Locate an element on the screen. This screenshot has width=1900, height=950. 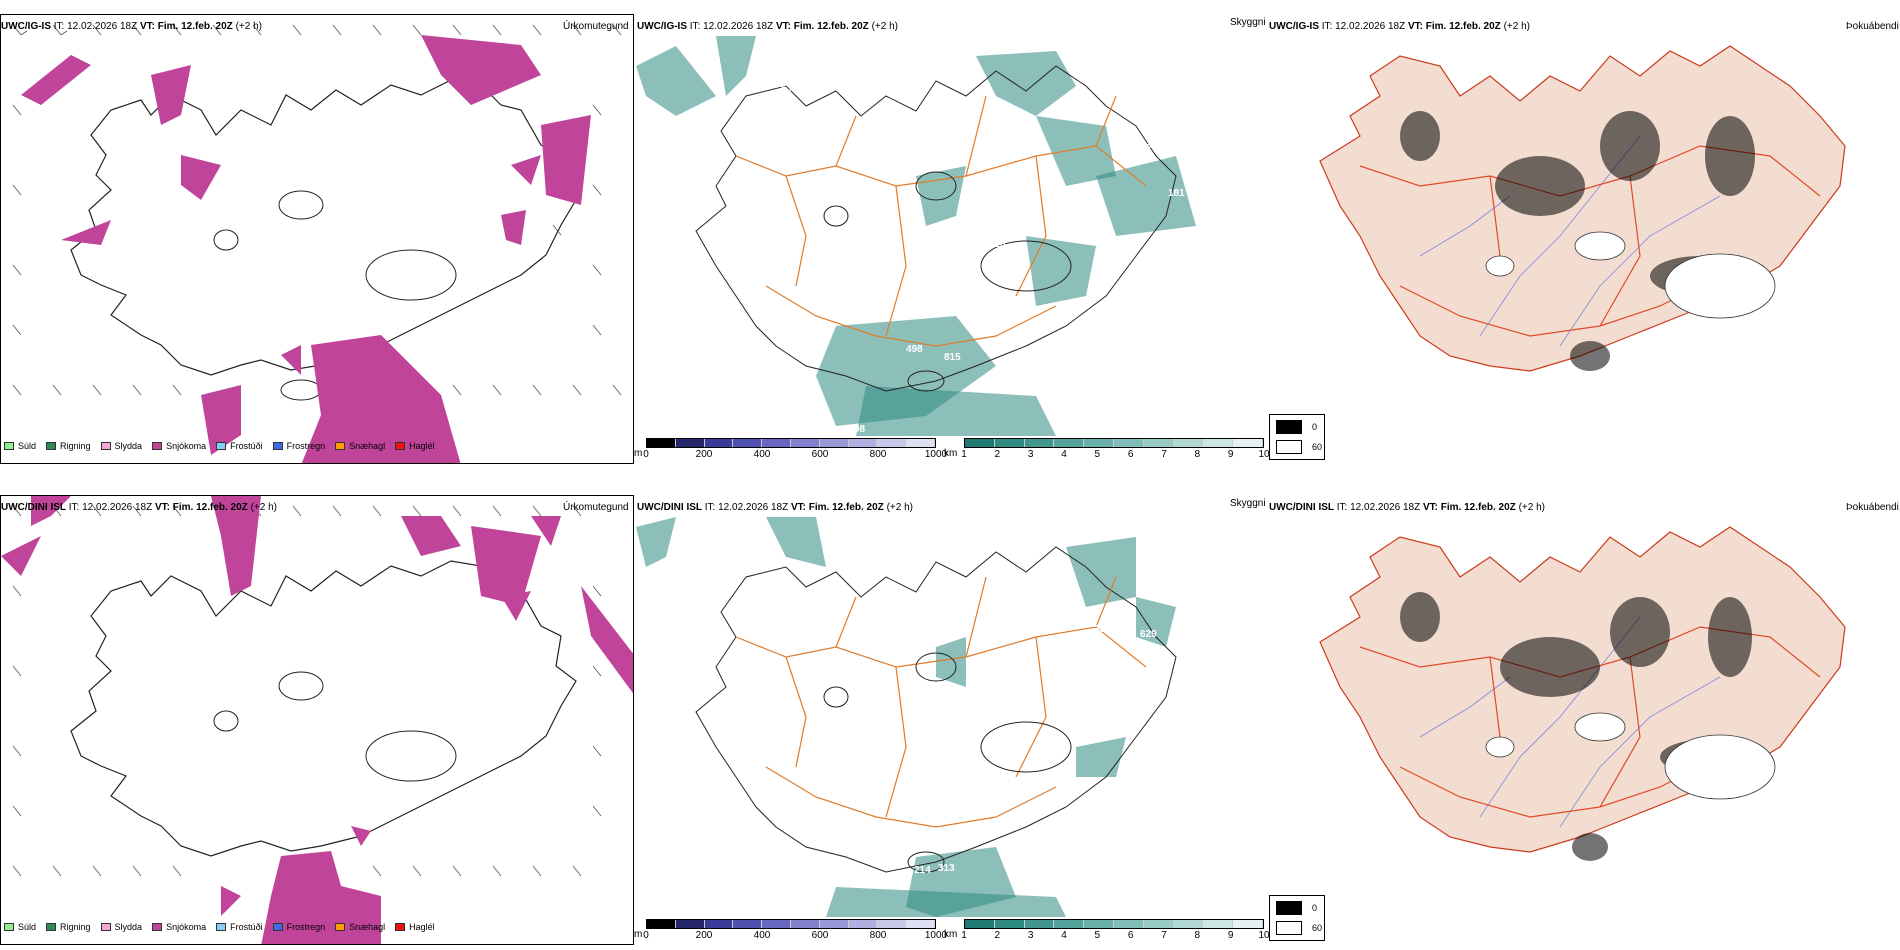
road-network is located at coordinates (941, 221).